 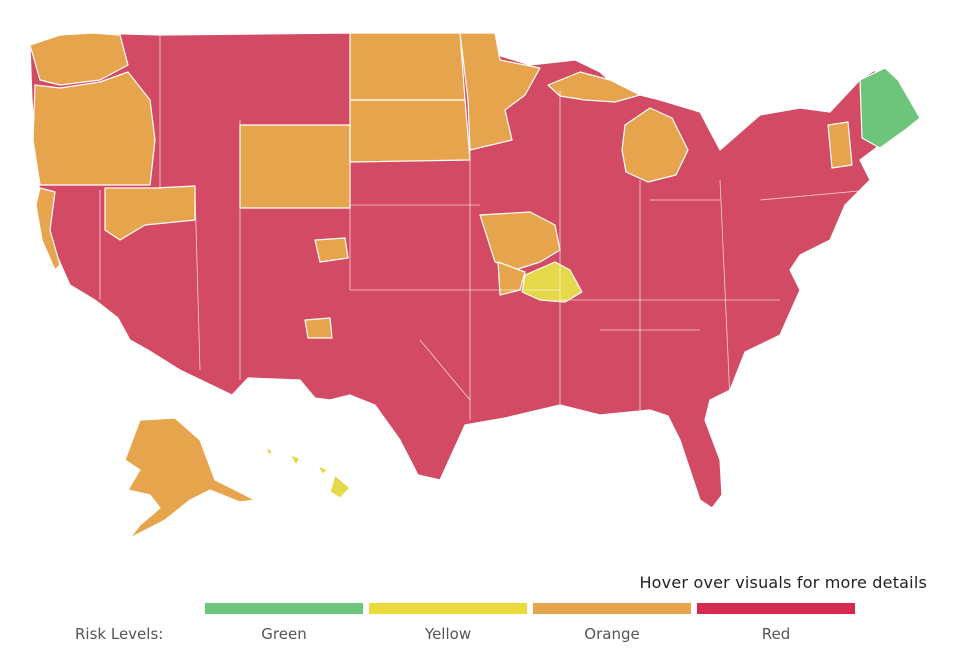 I want to click on region-hawaii, so click(x=307, y=473).